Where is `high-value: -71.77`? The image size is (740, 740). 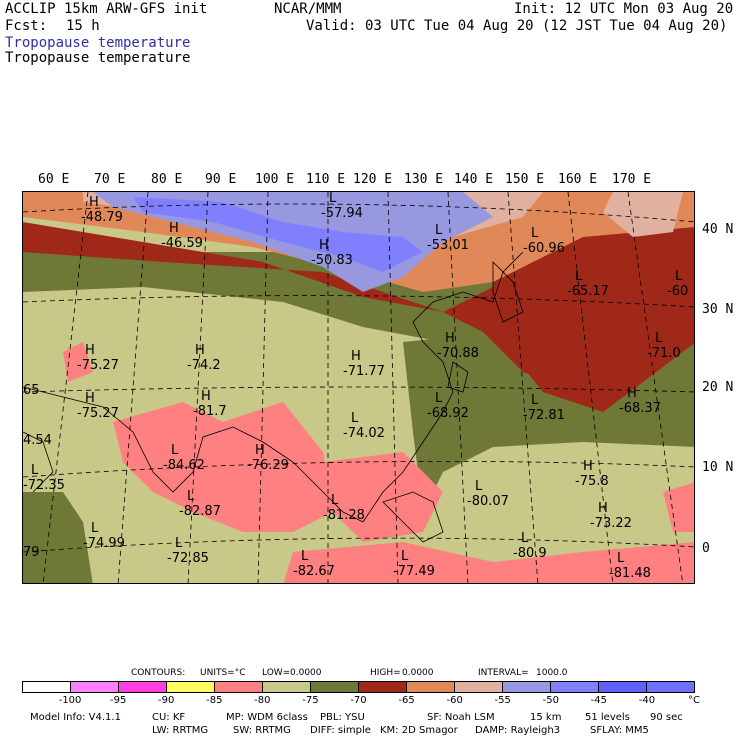 high-value: -71.77 is located at coordinates (364, 371).